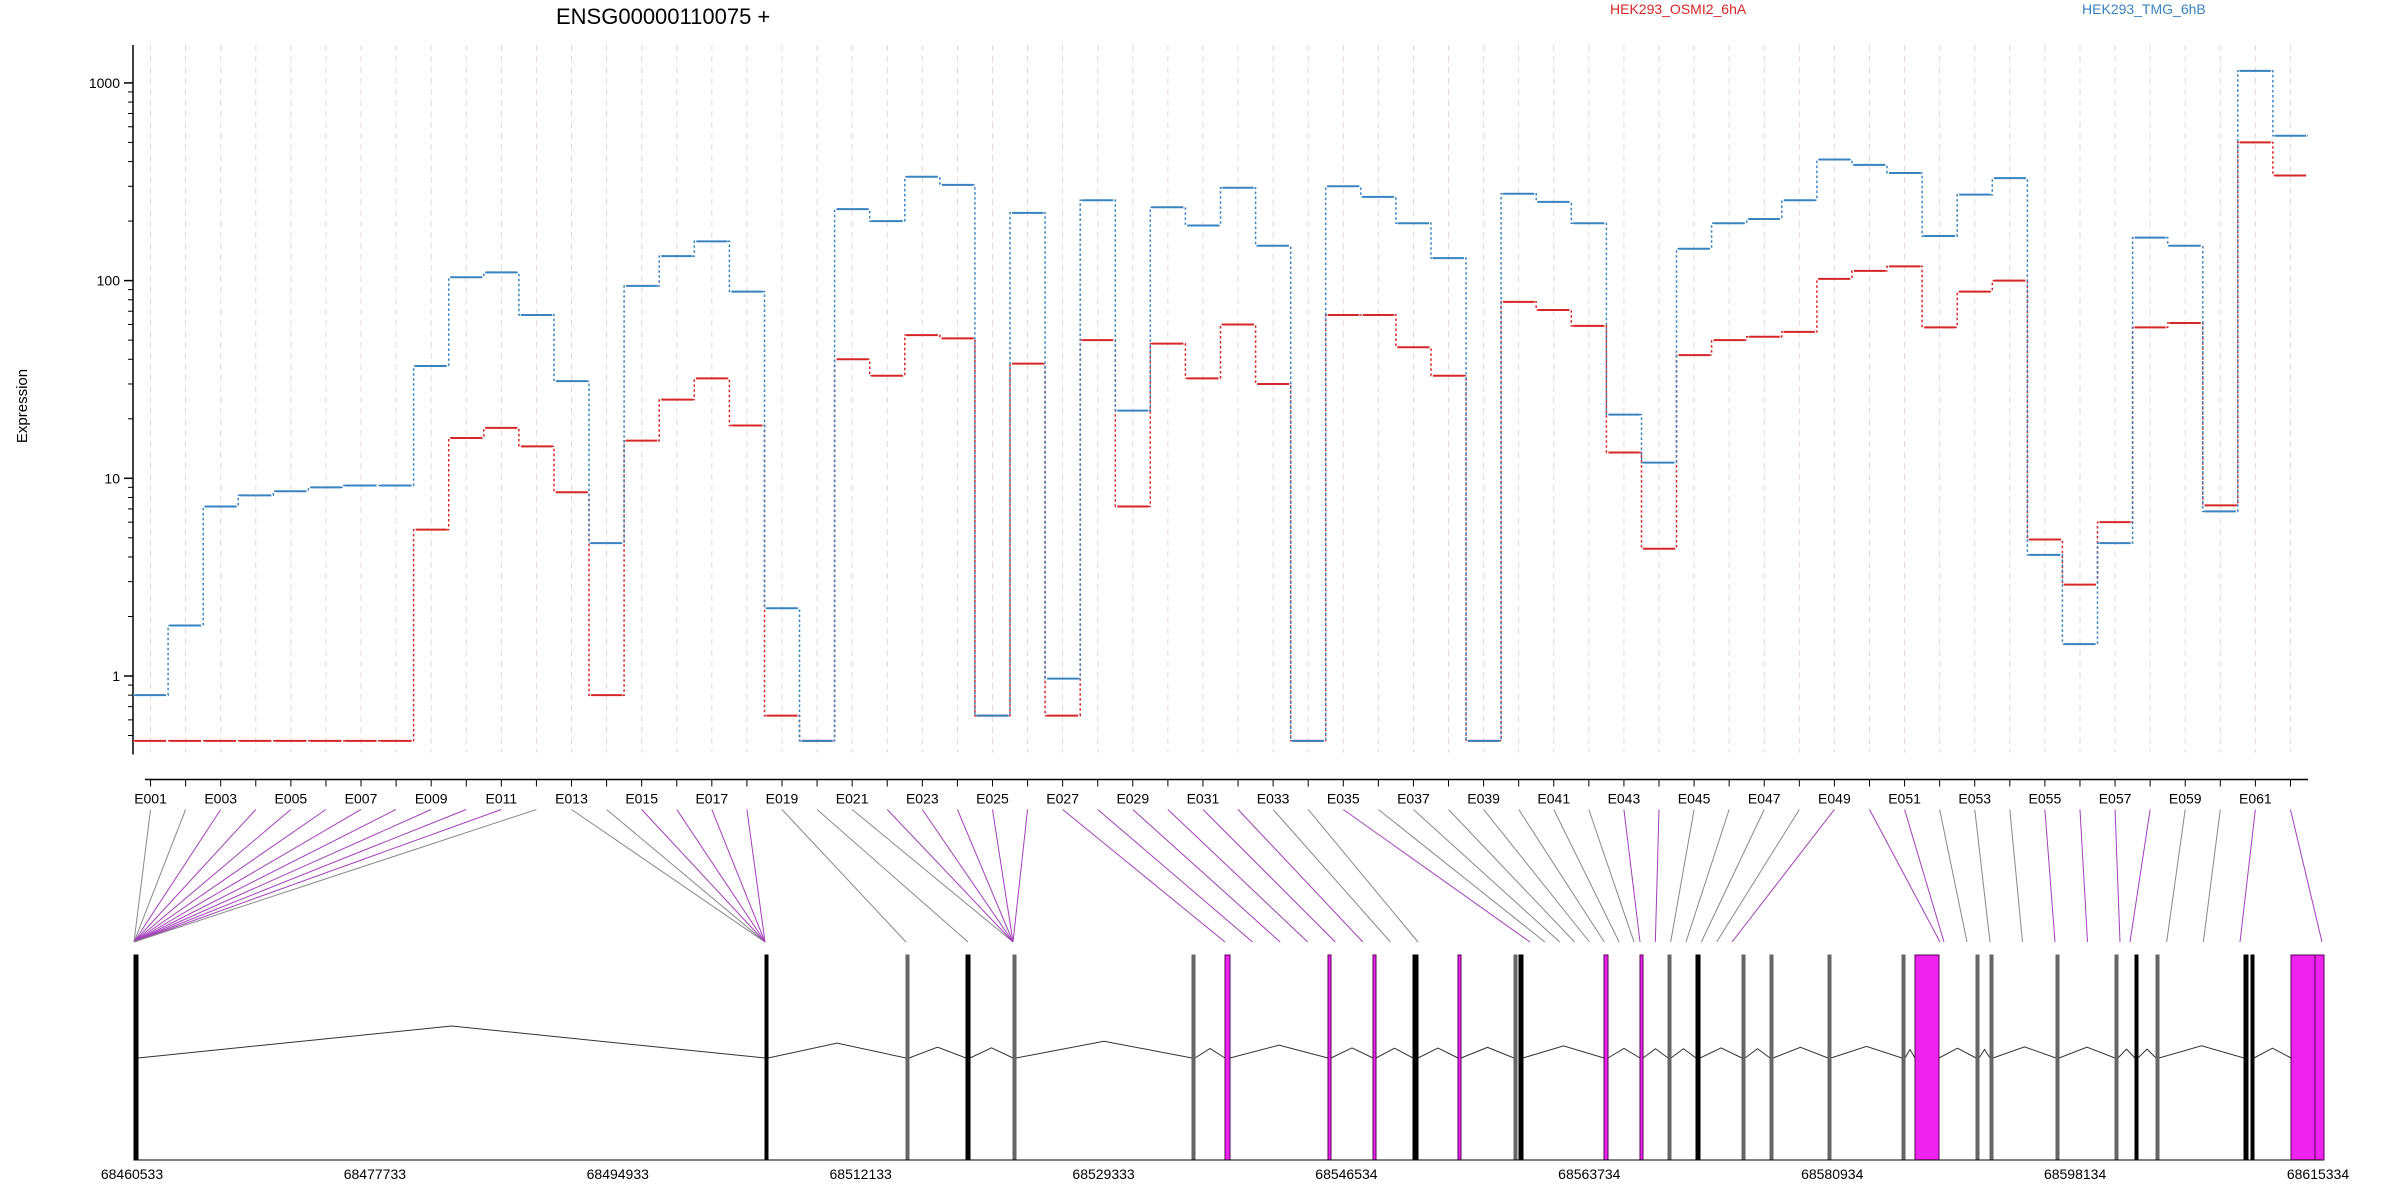 This screenshot has height=1200, width=2400. What do you see at coordinates (1589, 1174) in the screenshot?
I see `genomic-tick-label: 68563734` at bounding box center [1589, 1174].